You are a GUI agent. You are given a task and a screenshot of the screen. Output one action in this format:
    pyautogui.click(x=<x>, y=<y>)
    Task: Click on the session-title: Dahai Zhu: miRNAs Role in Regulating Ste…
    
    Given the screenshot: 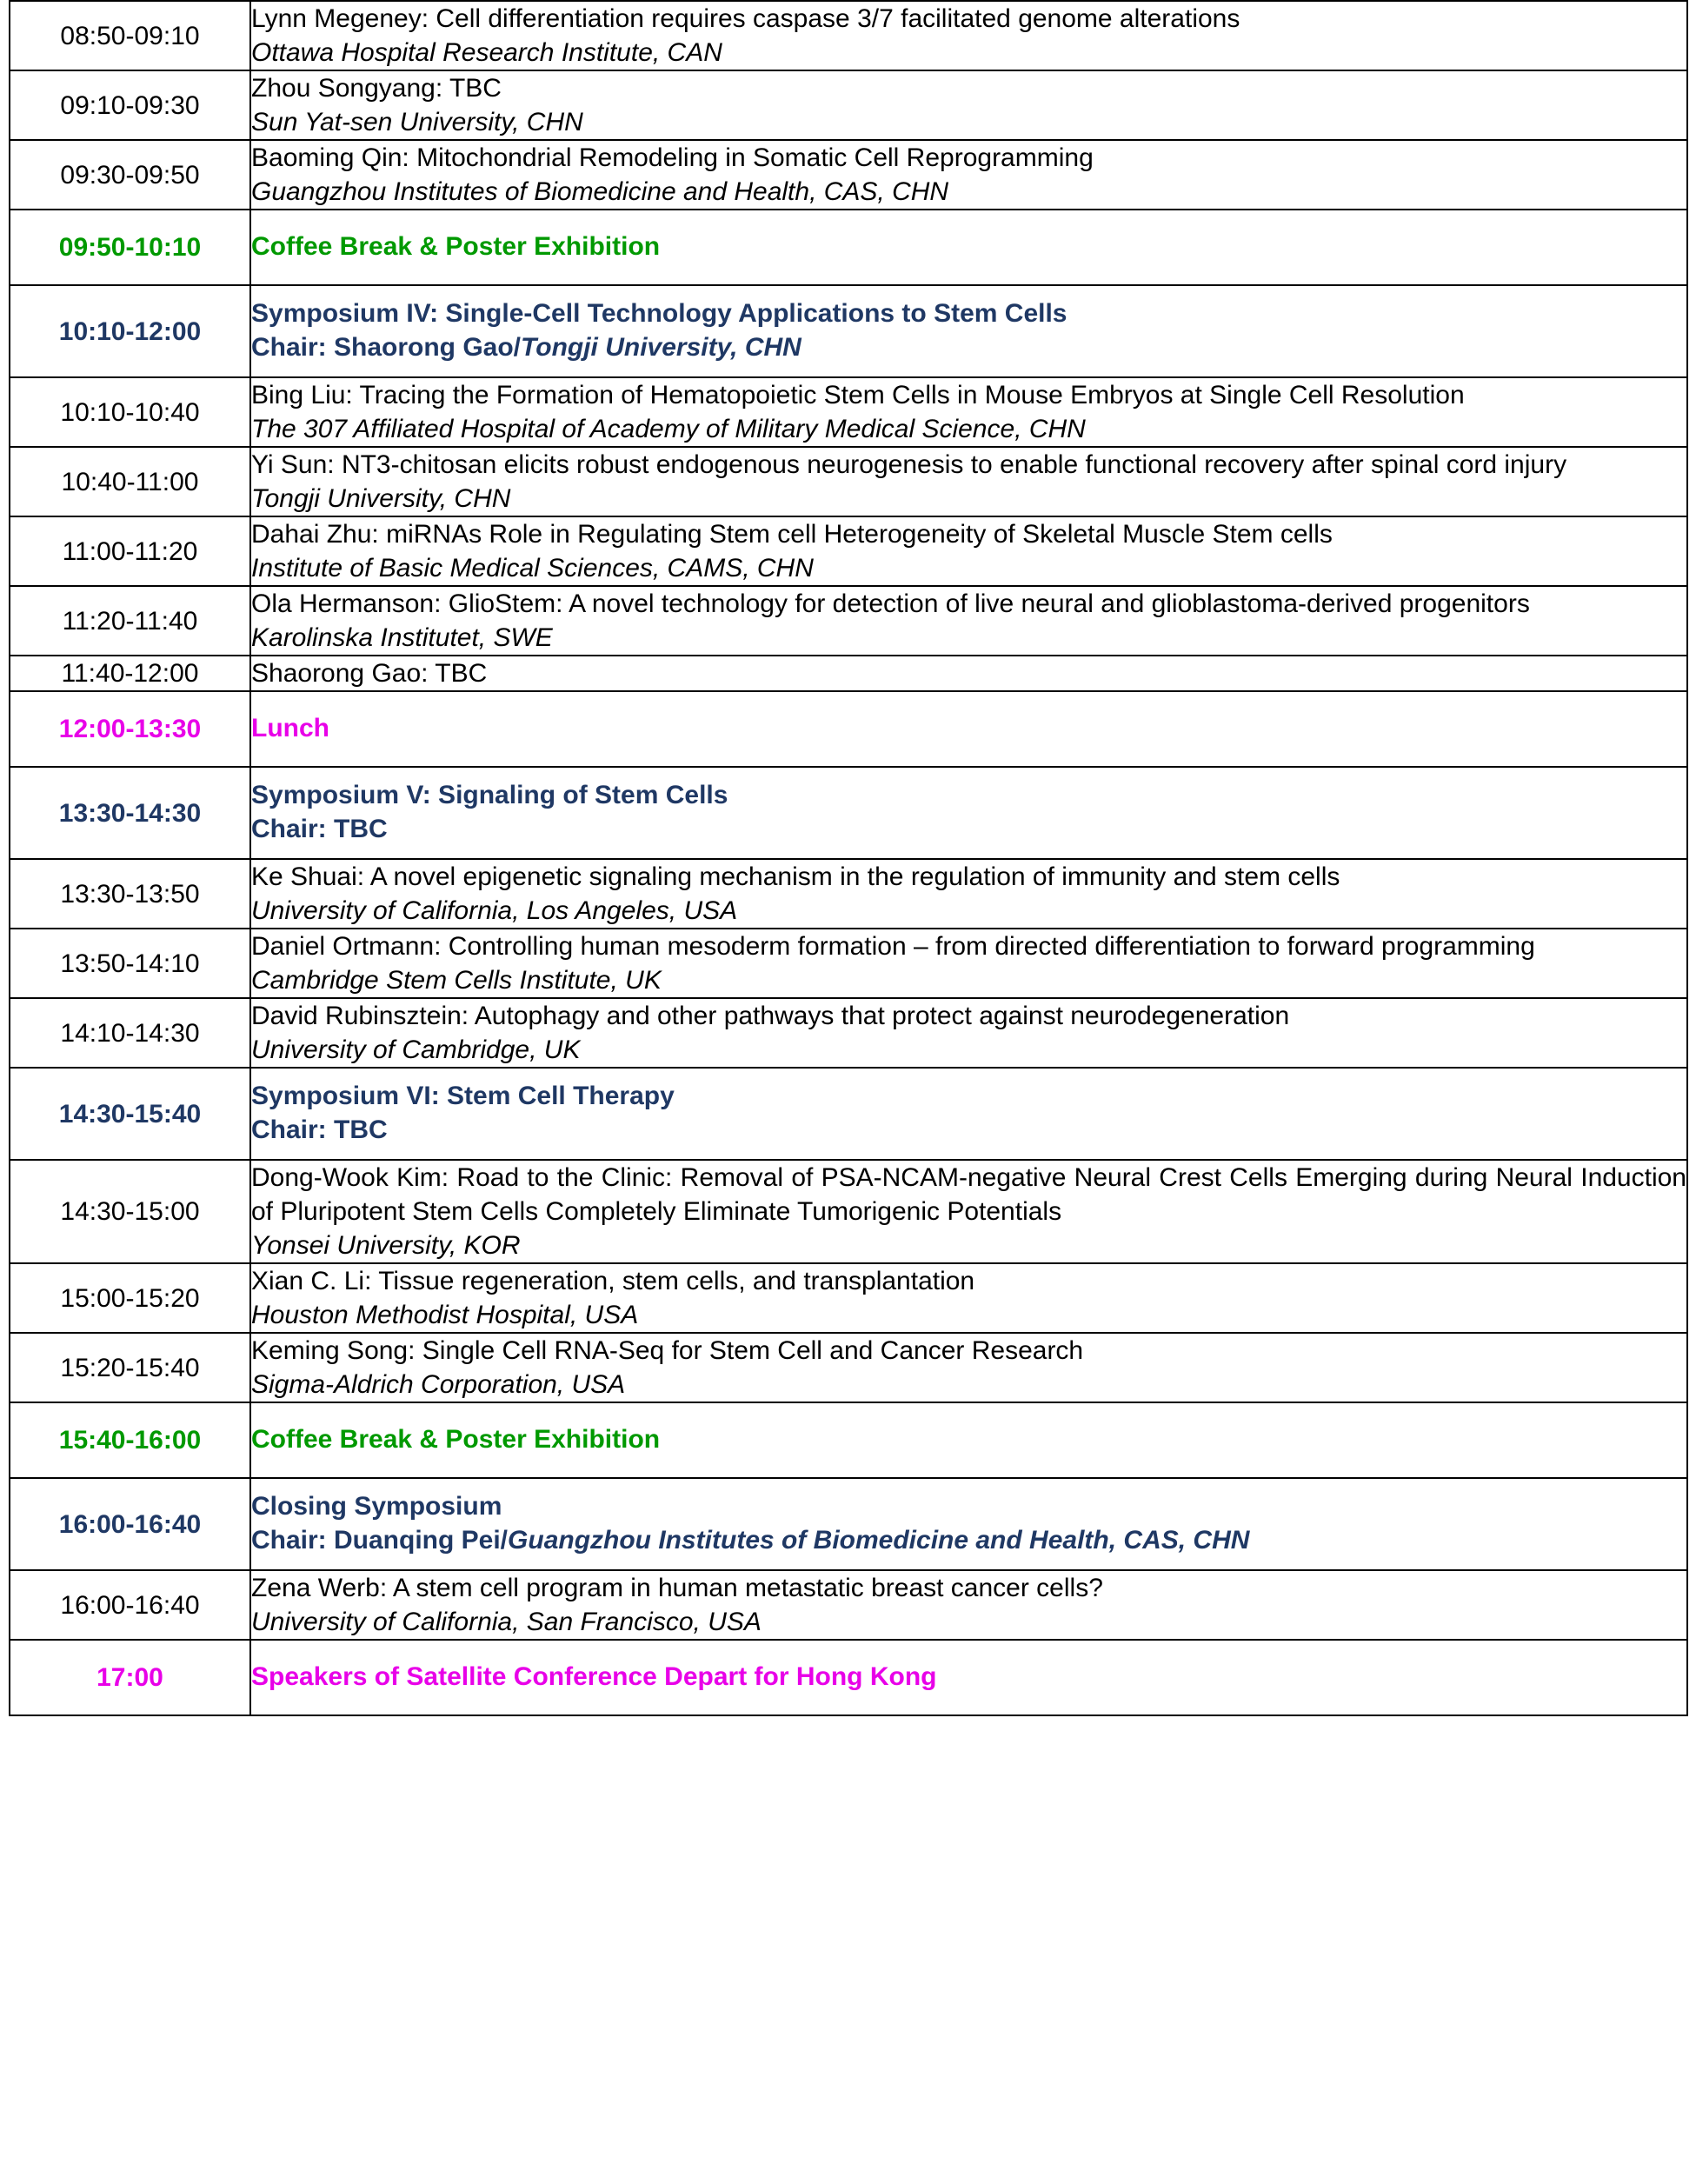 What is the action you would take?
    pyautogui.click(x=792, y=534)
    